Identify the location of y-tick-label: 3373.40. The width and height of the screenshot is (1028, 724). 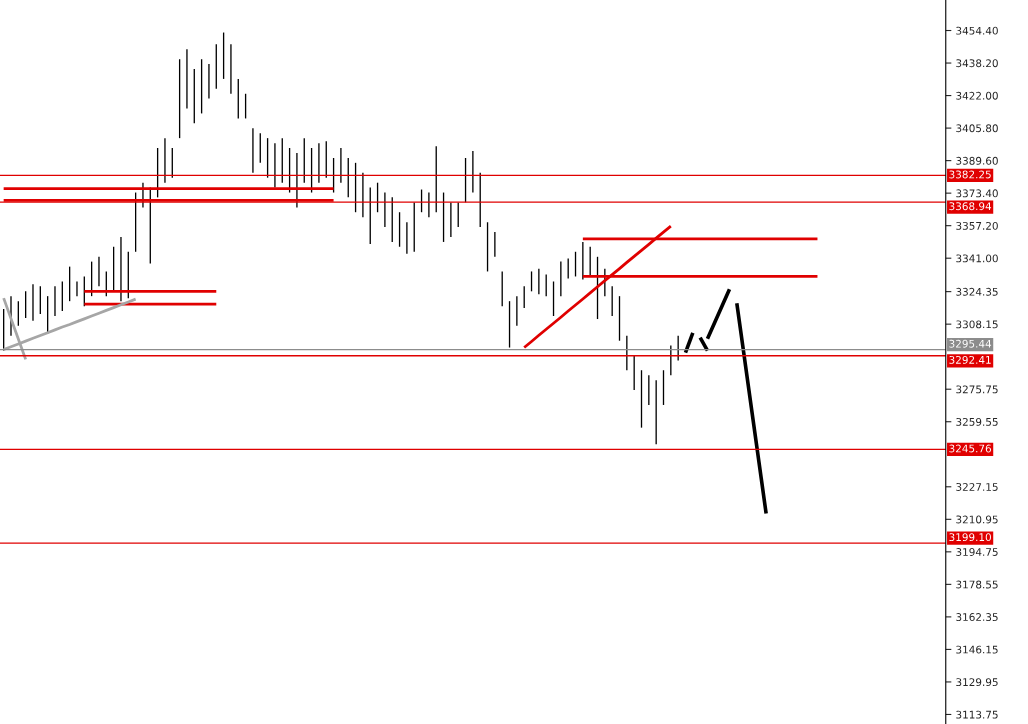
(977, 193).